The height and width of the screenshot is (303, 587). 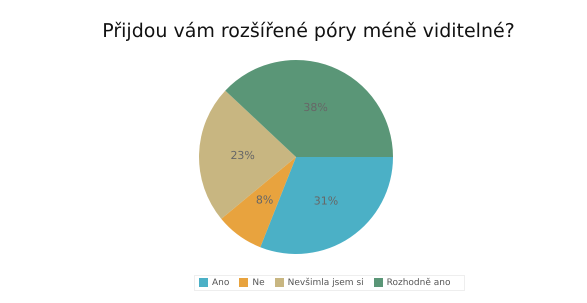 What do you see at coordinates (326, 201) in the screenshot?
I see `data-label: 31%` at bounding box center [326, 201].